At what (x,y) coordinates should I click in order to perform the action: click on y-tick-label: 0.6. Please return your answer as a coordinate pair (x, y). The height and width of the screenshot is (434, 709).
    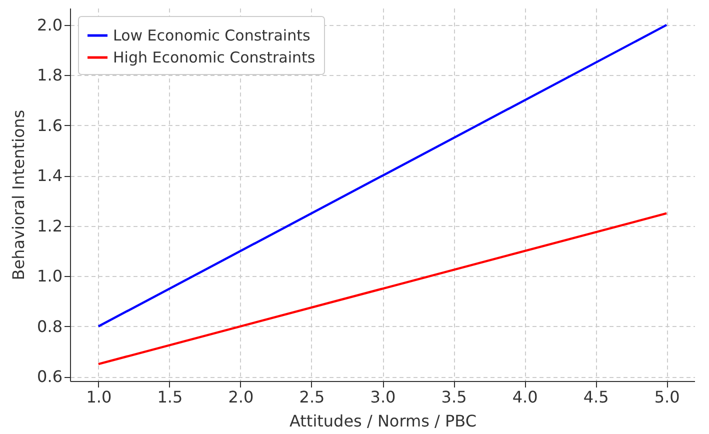
    Looking at the image, I should click on (49, 376).